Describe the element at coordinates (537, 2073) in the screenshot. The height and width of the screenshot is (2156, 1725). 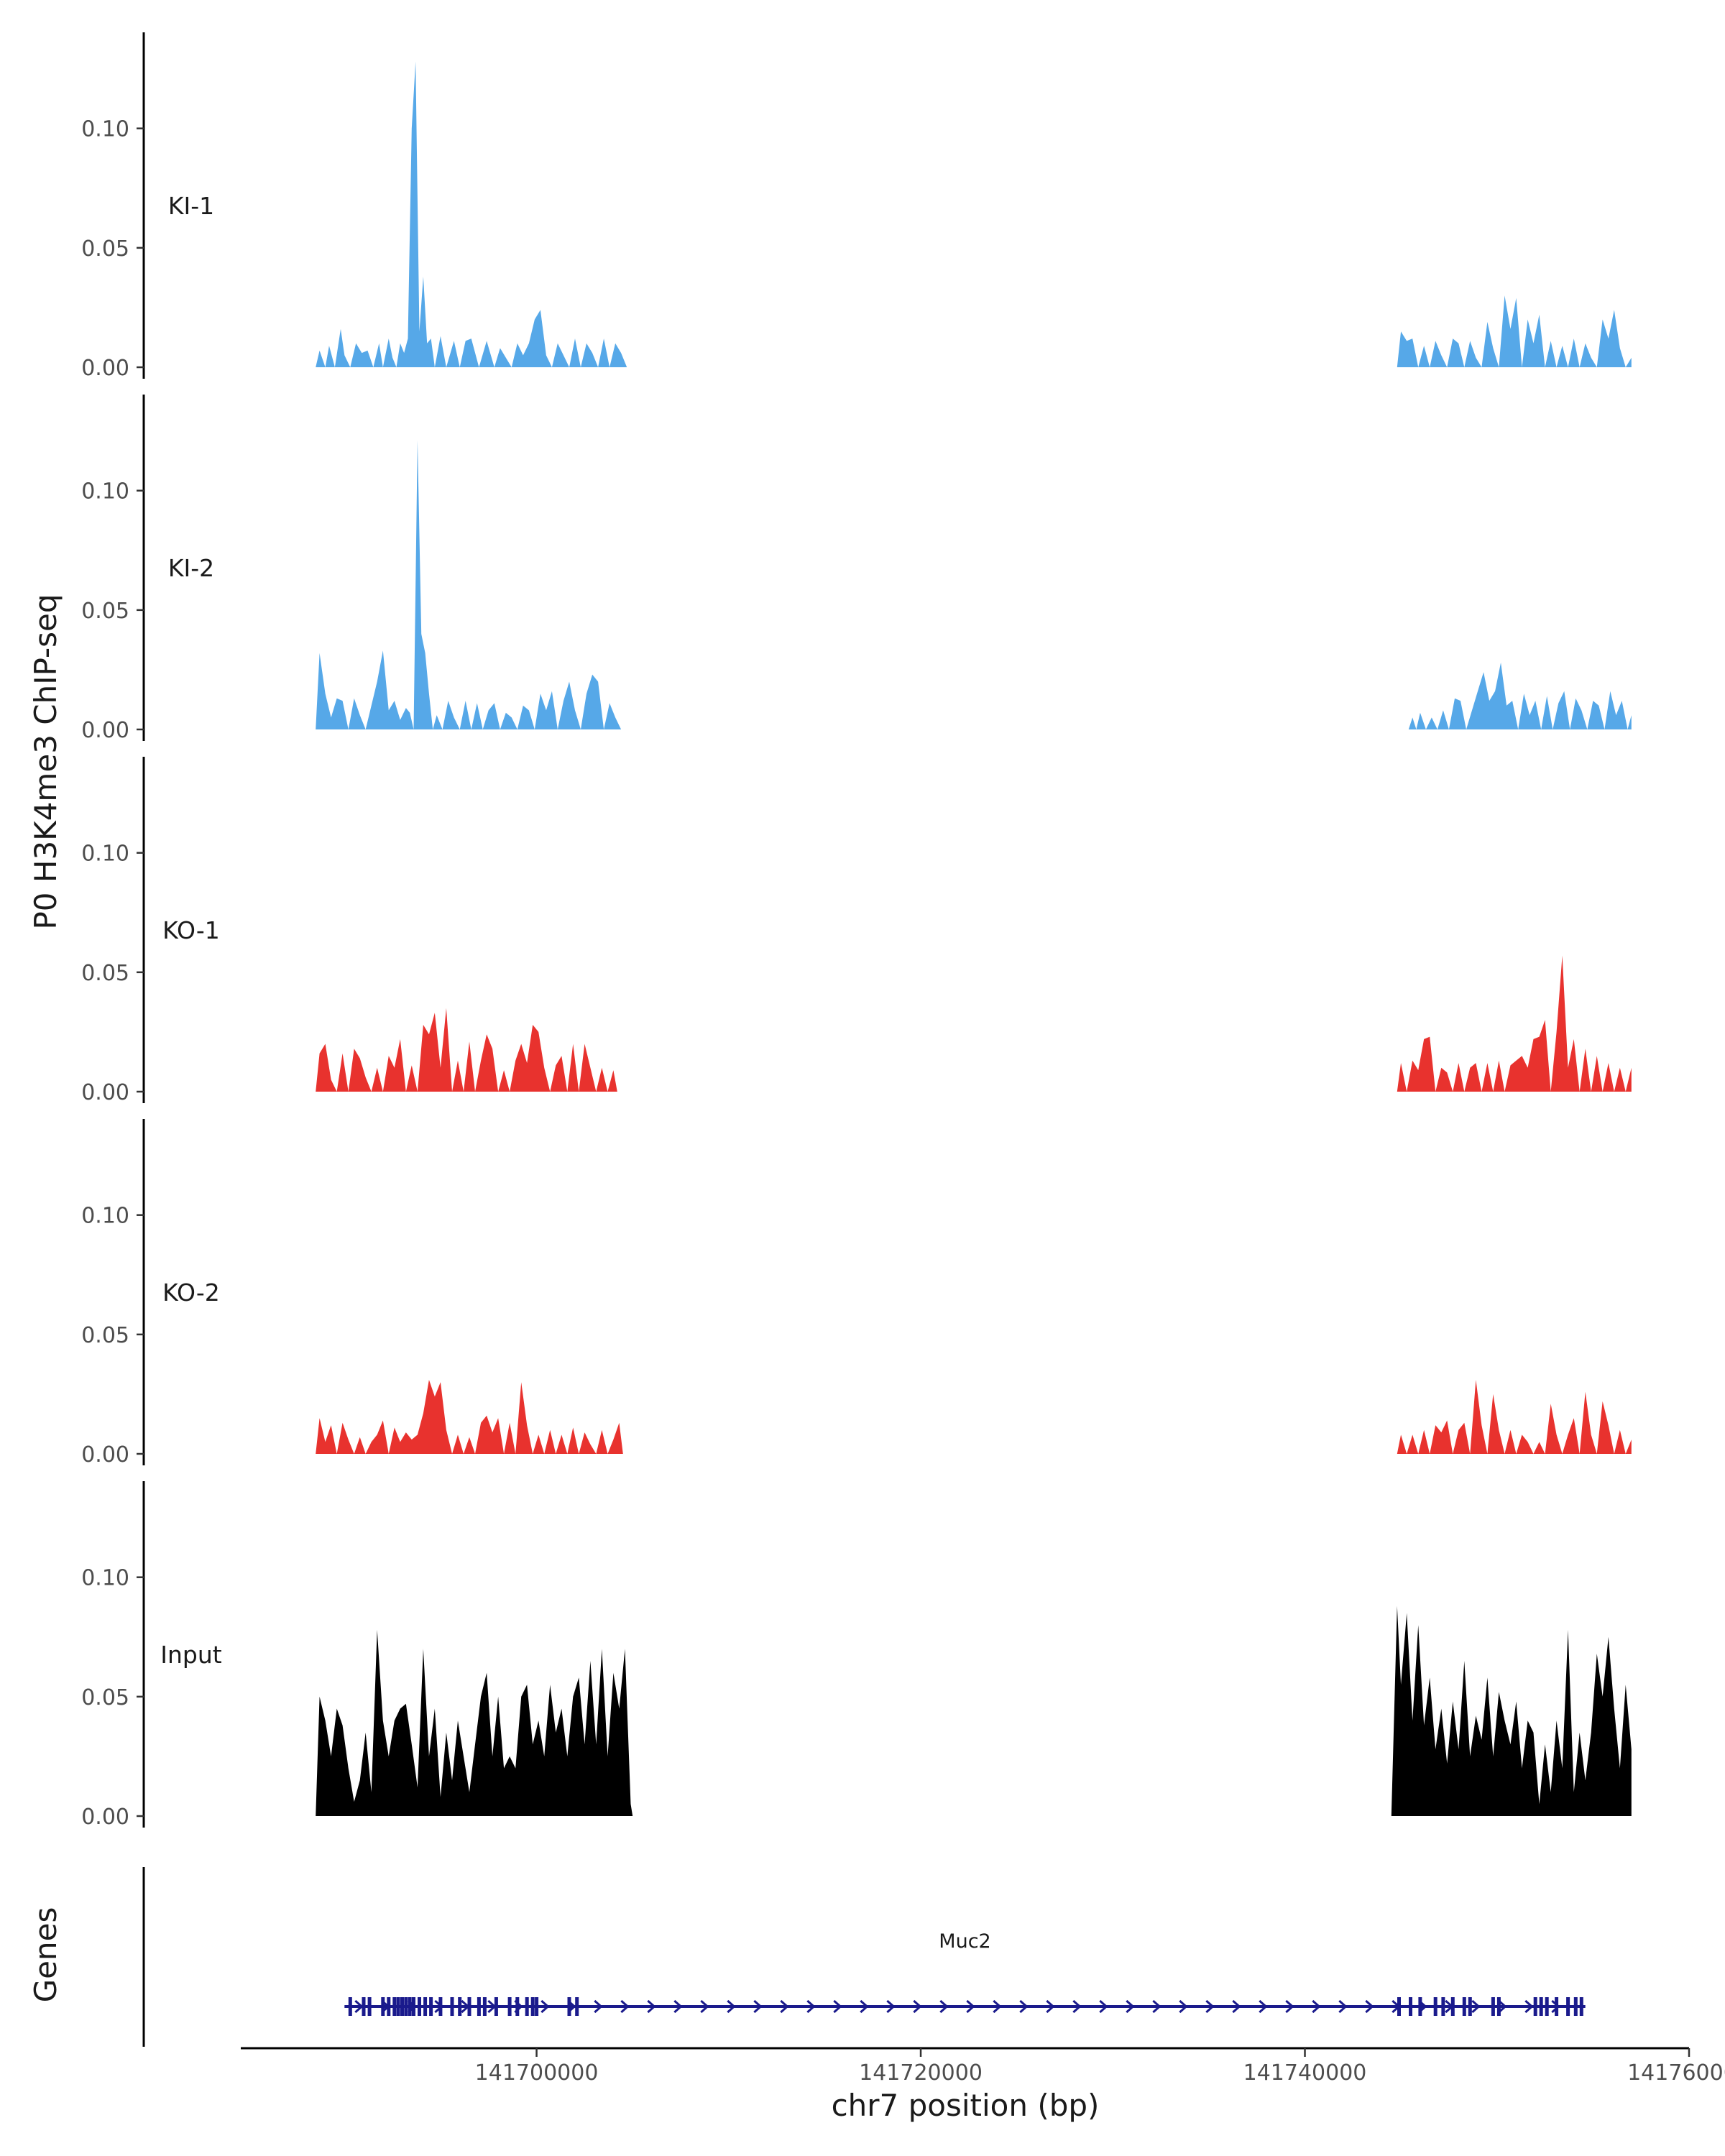
I see `x-tick-label: 141700000` at that location.